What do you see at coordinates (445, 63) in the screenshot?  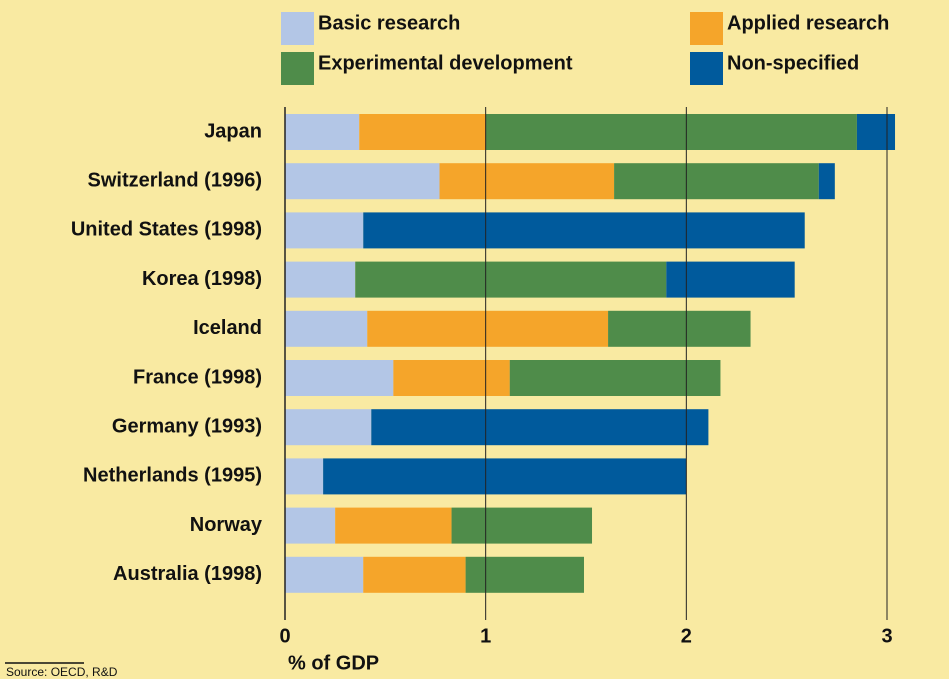 I see `legend-label: Experimental development` at bounding box center [445, 63].